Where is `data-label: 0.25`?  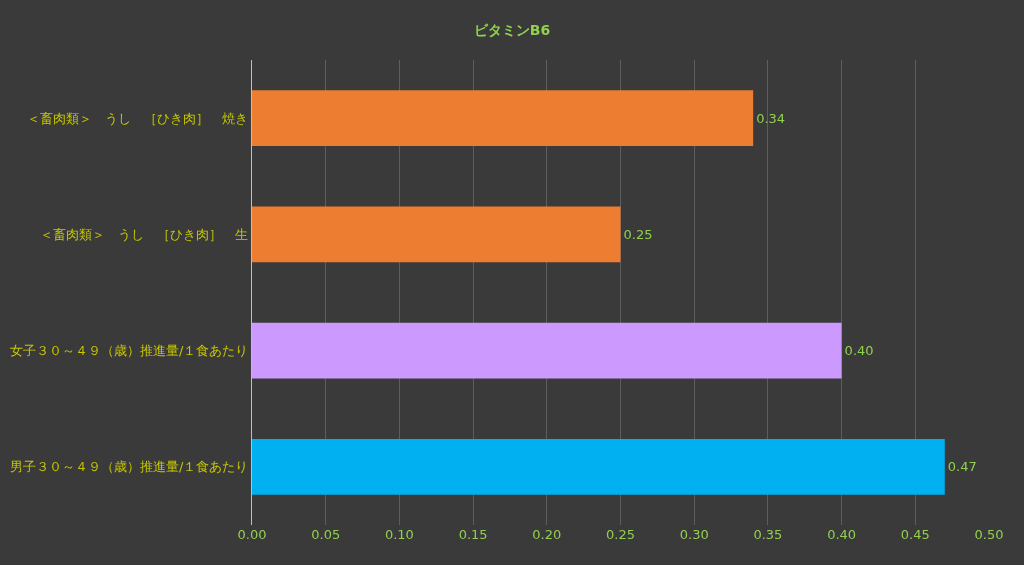
data-label: 0.25 is located at coordinates (638, 234).